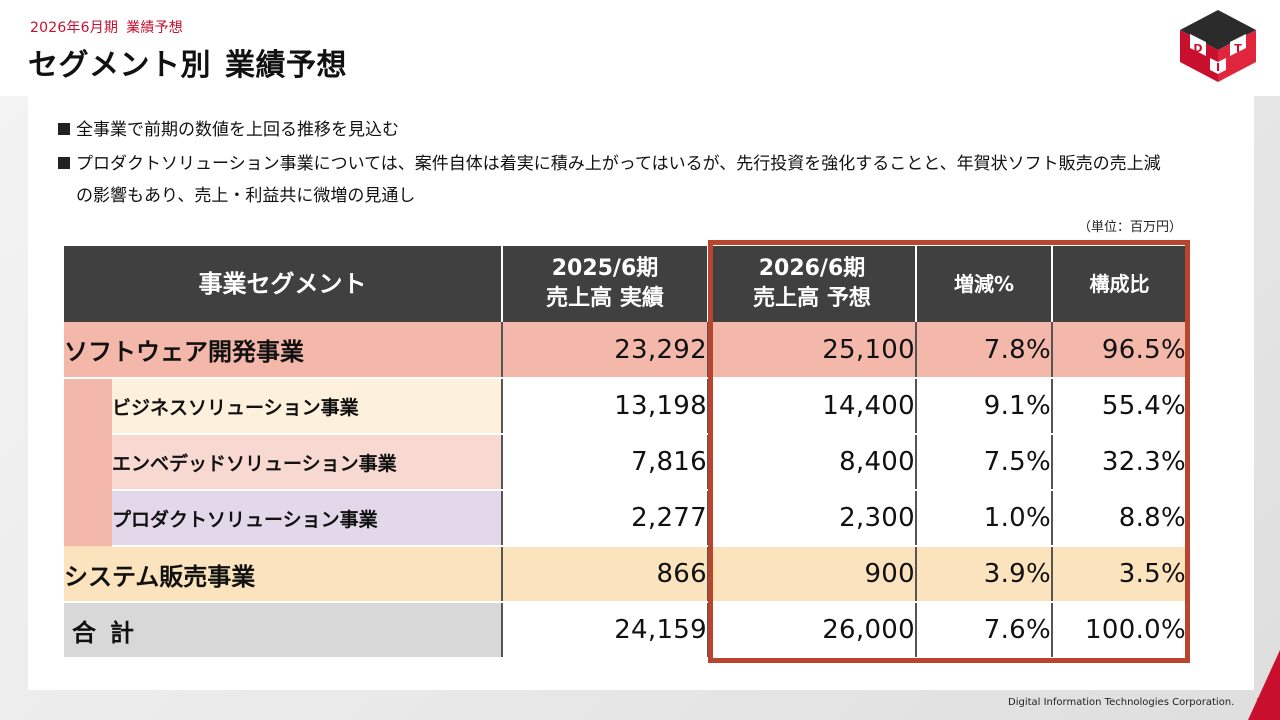 The width and height of the screenshot is (1280, 720). Describe the element at coordinates (154, 28) in the screenshot. I see `breadcrumb-section: 業績予想` at that location.